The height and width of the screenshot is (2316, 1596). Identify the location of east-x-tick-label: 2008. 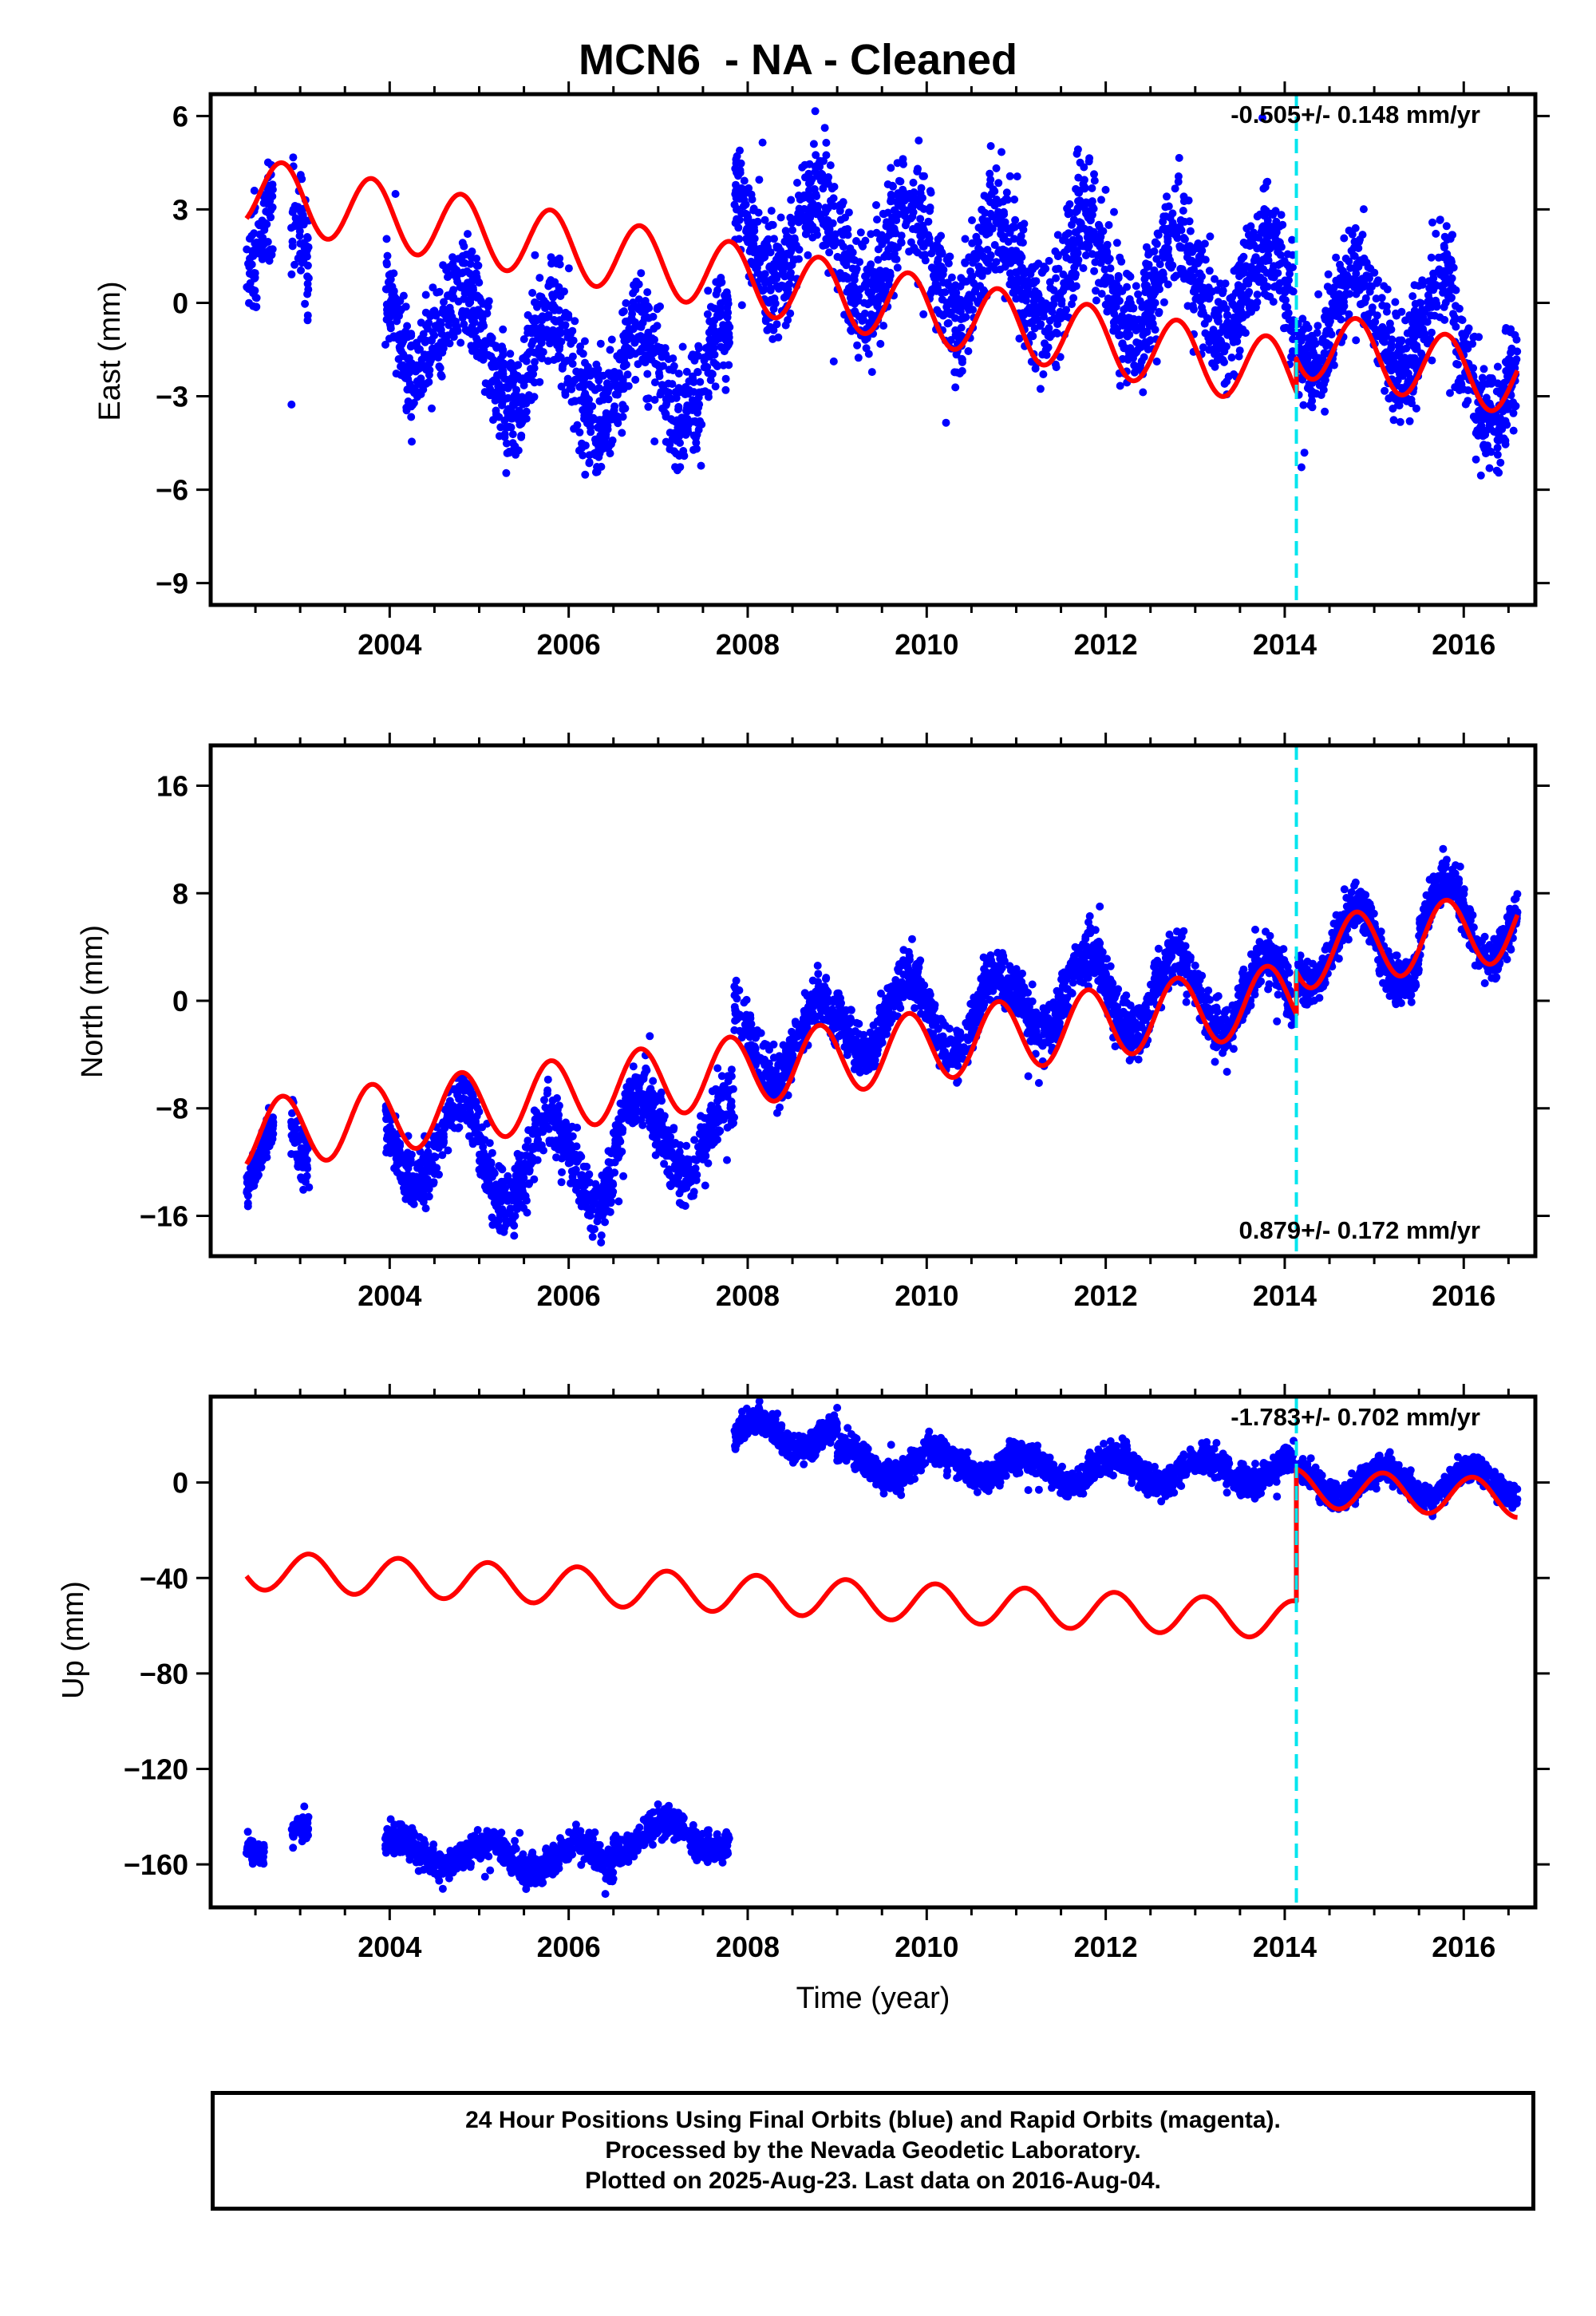
(748, 644).